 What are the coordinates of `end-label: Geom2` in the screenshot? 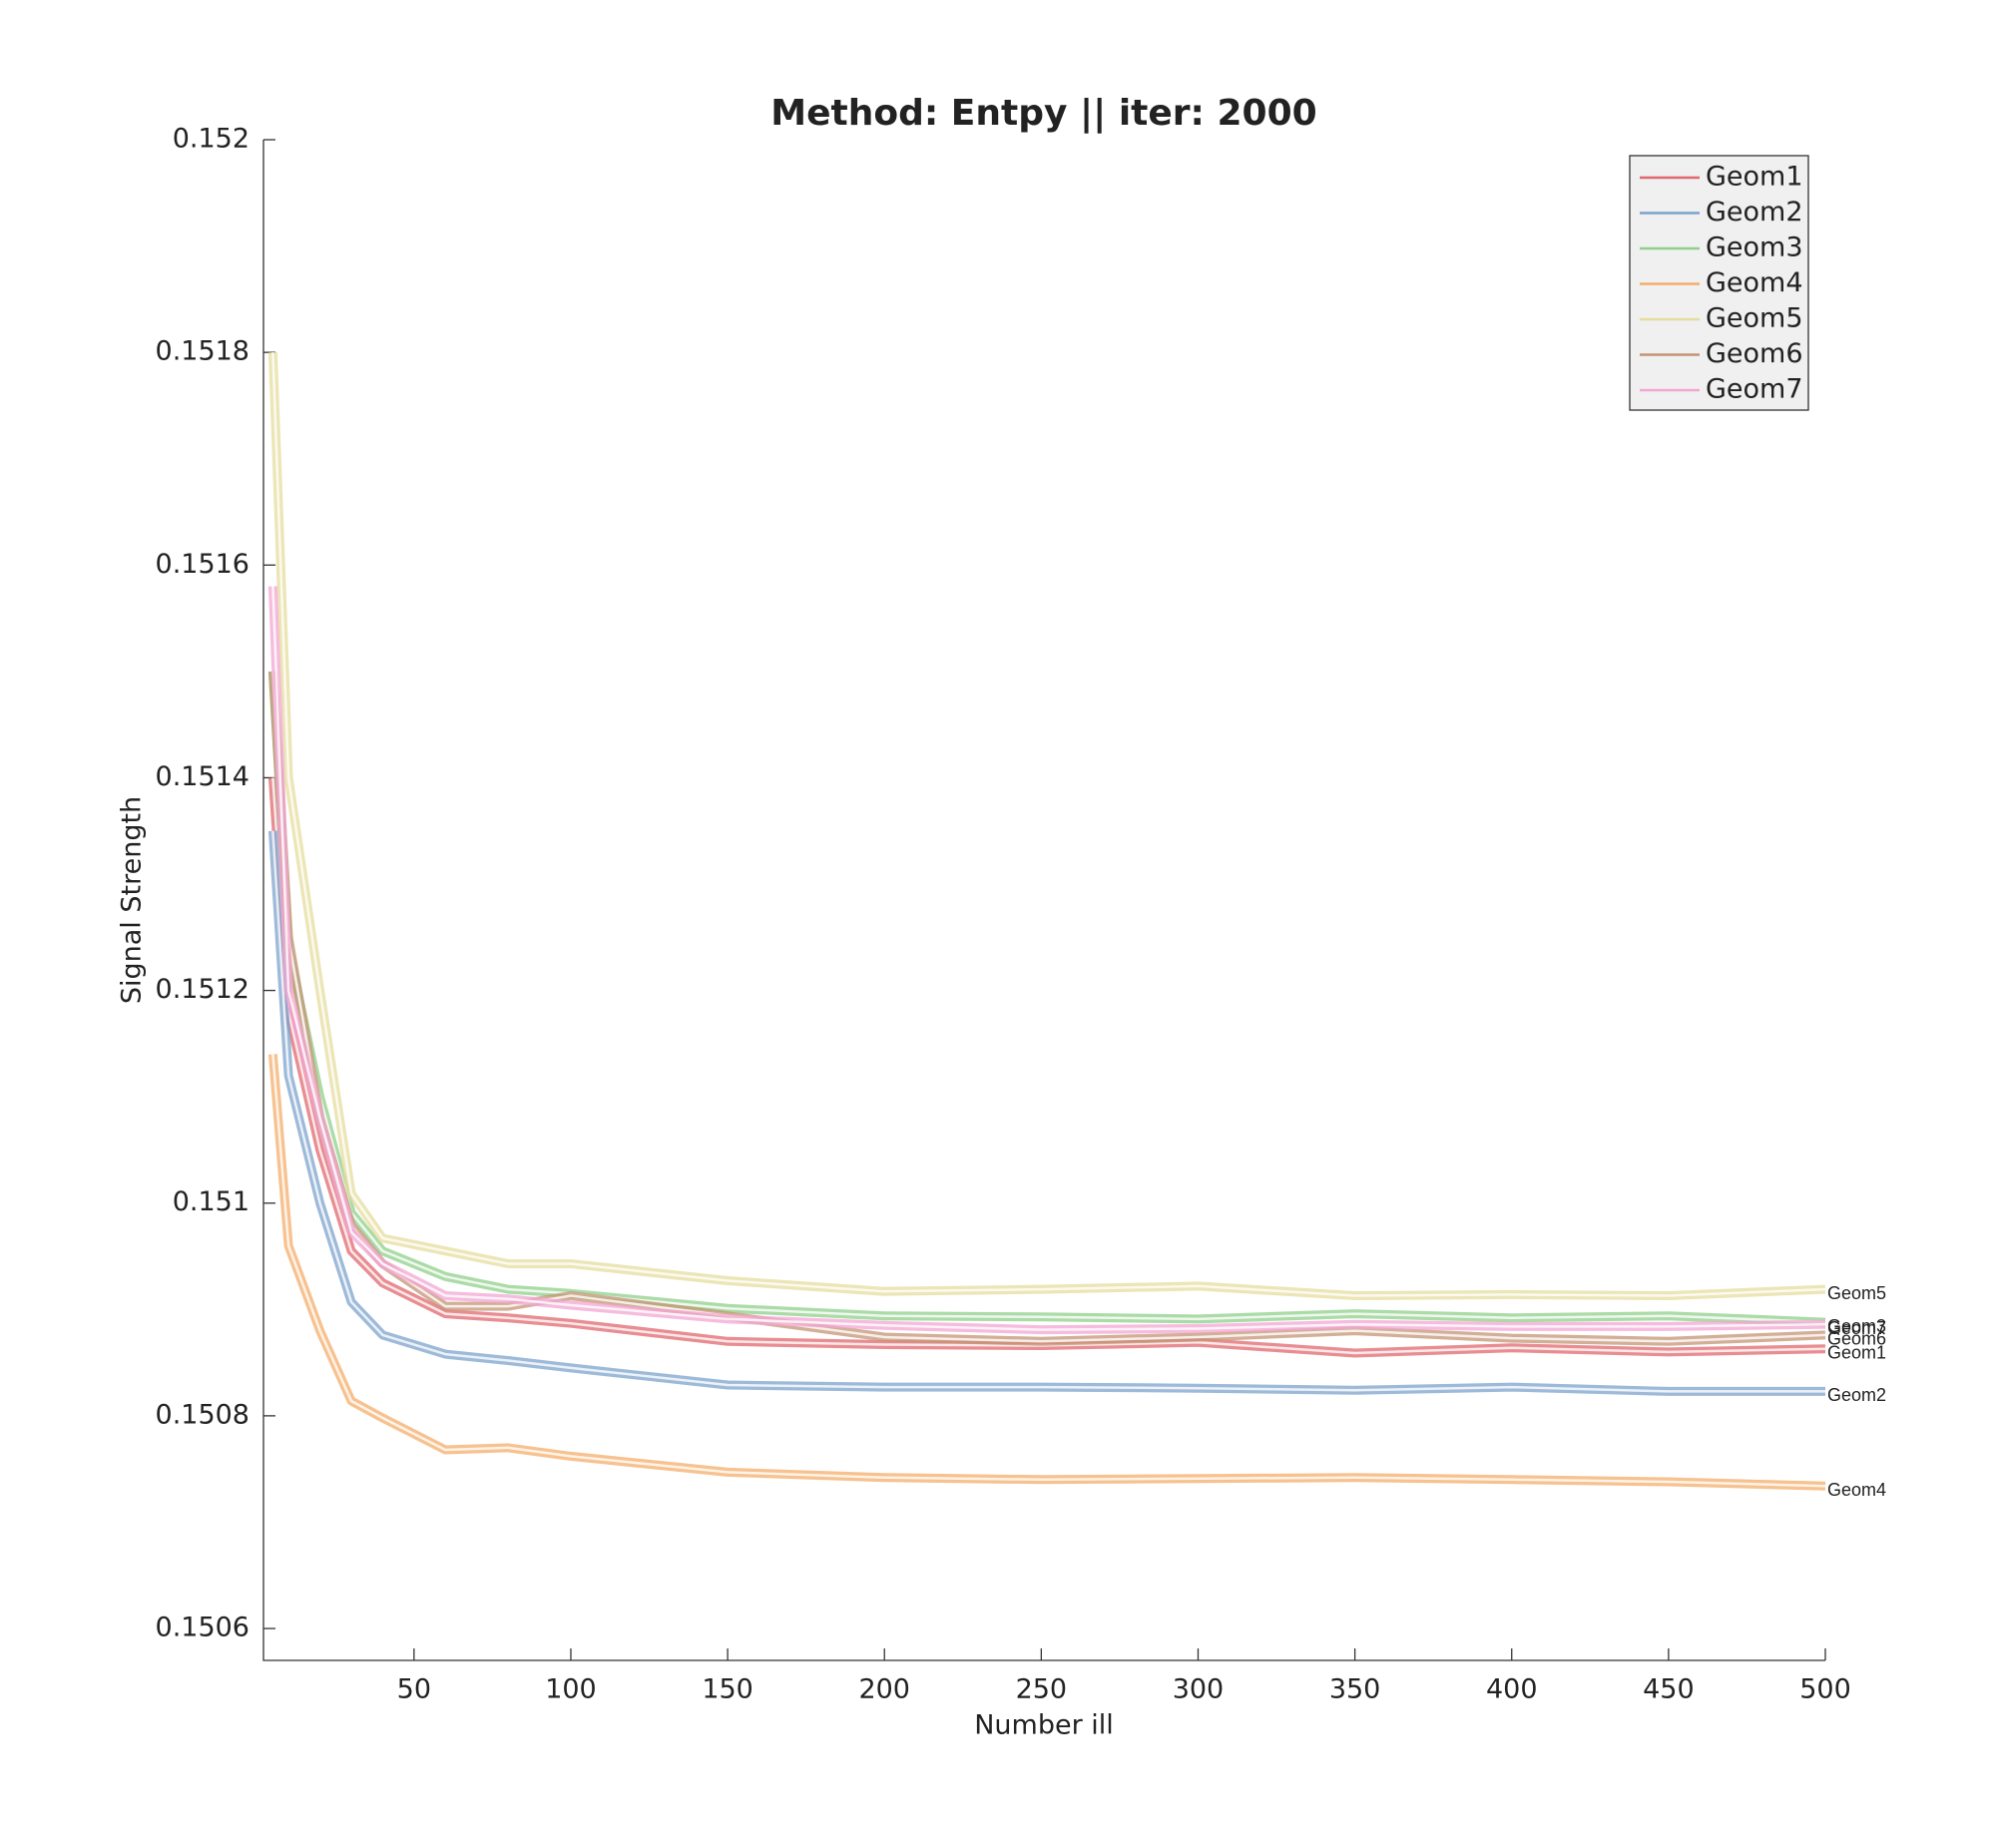 It's located at (1856, 1395).